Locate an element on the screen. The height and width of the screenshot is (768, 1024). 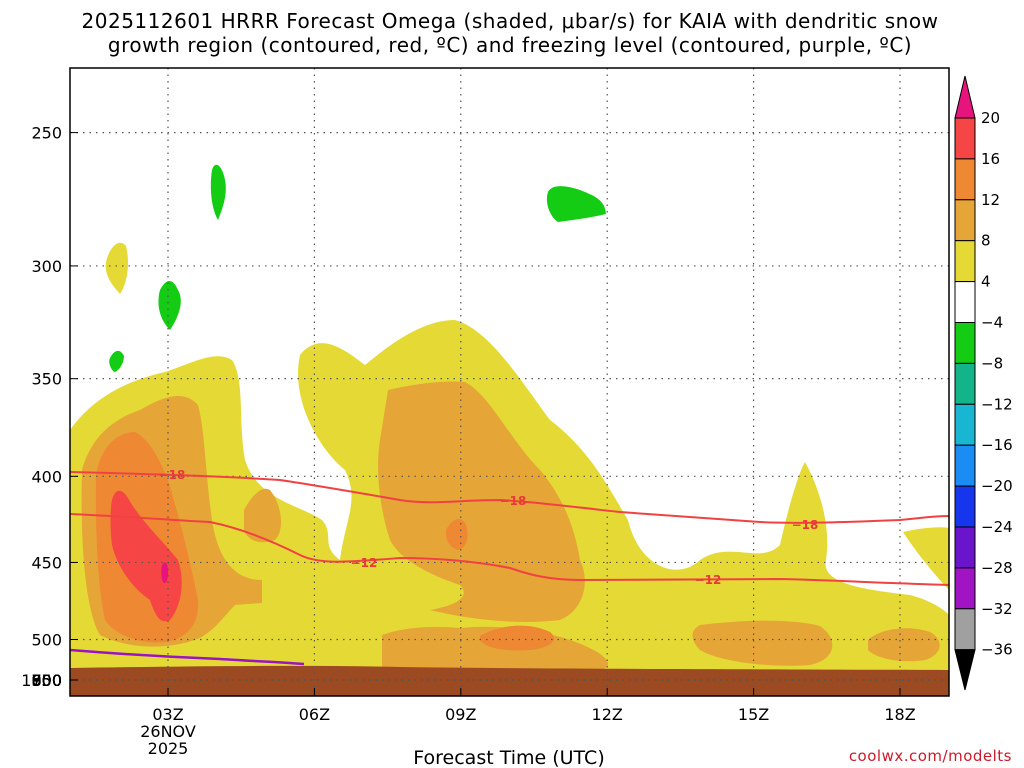
y-tick-label-350: 350 is located at coordinates (46, 379).